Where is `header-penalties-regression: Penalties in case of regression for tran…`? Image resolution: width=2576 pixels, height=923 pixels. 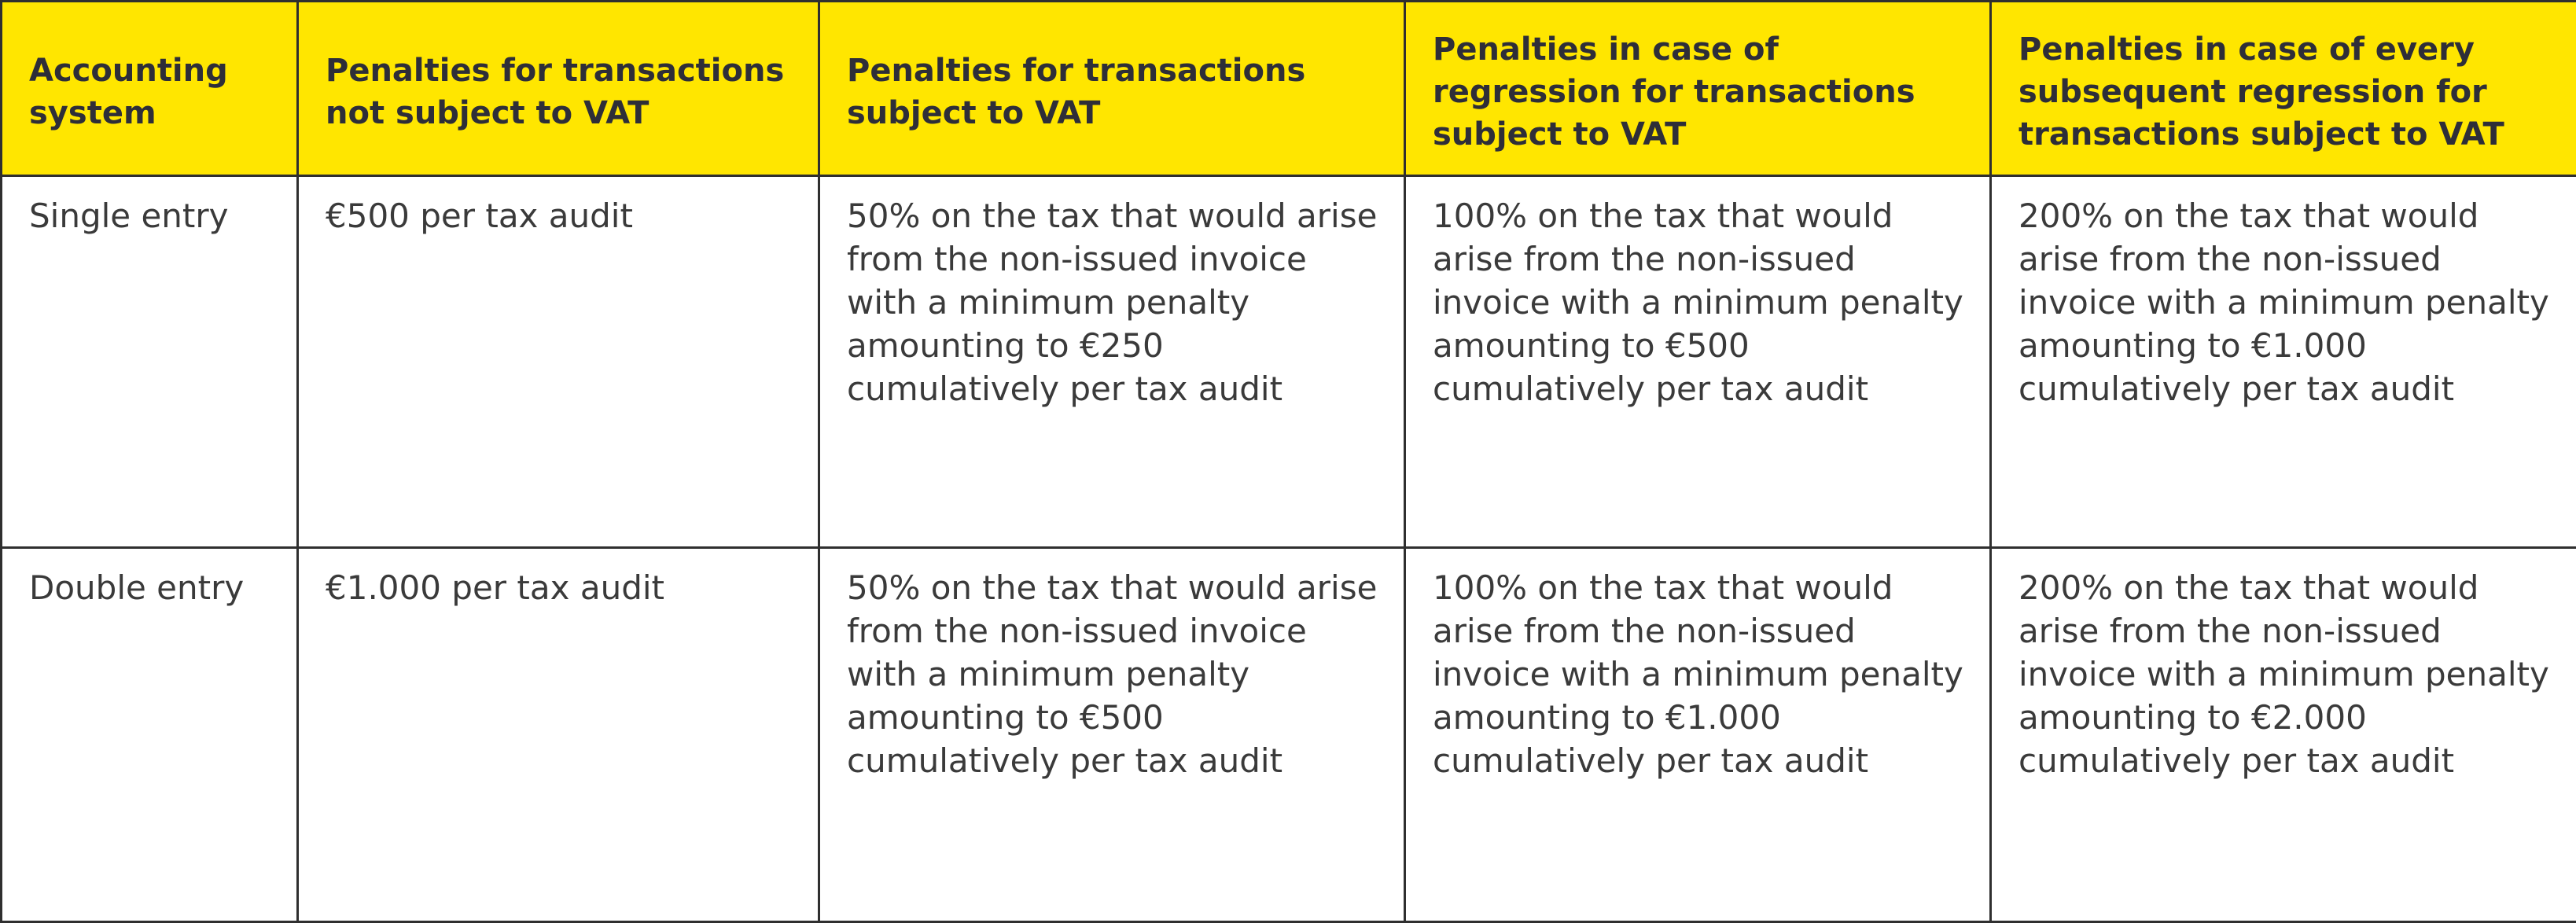
header-penalties-regression: Penalties in case of regression for tran… is located at coordinates (1698, 89).